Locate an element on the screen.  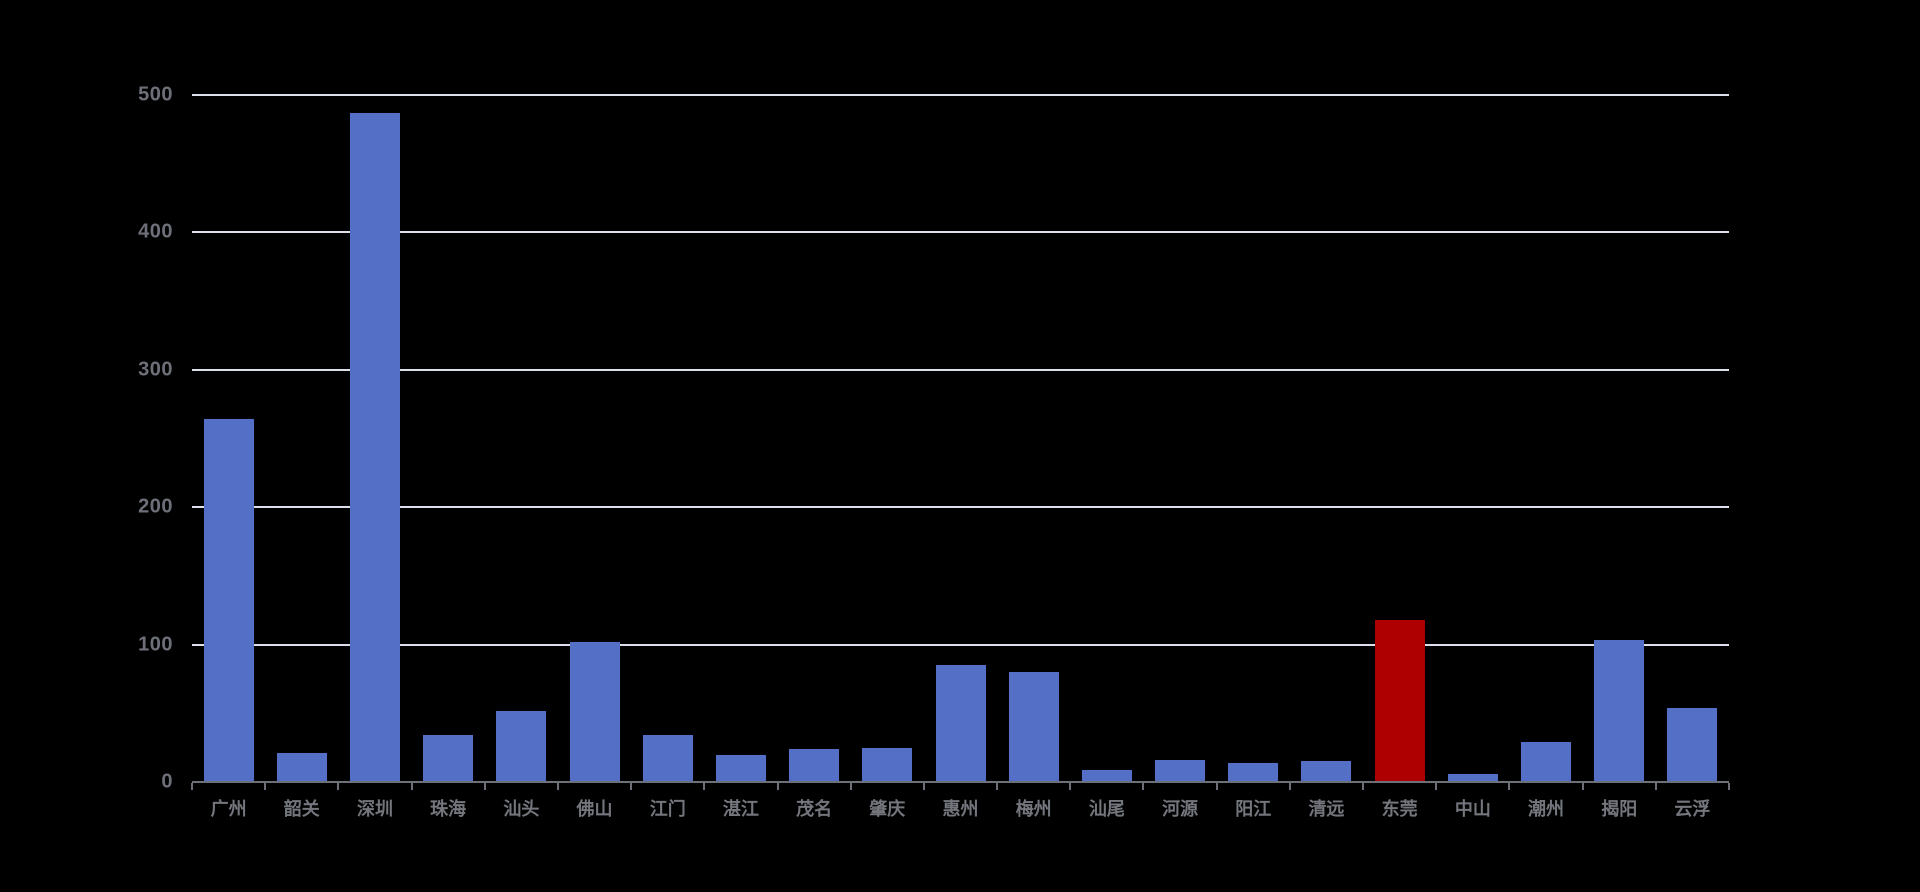
y-axis-tick-label: 200 is located at coordinates (155, 506).